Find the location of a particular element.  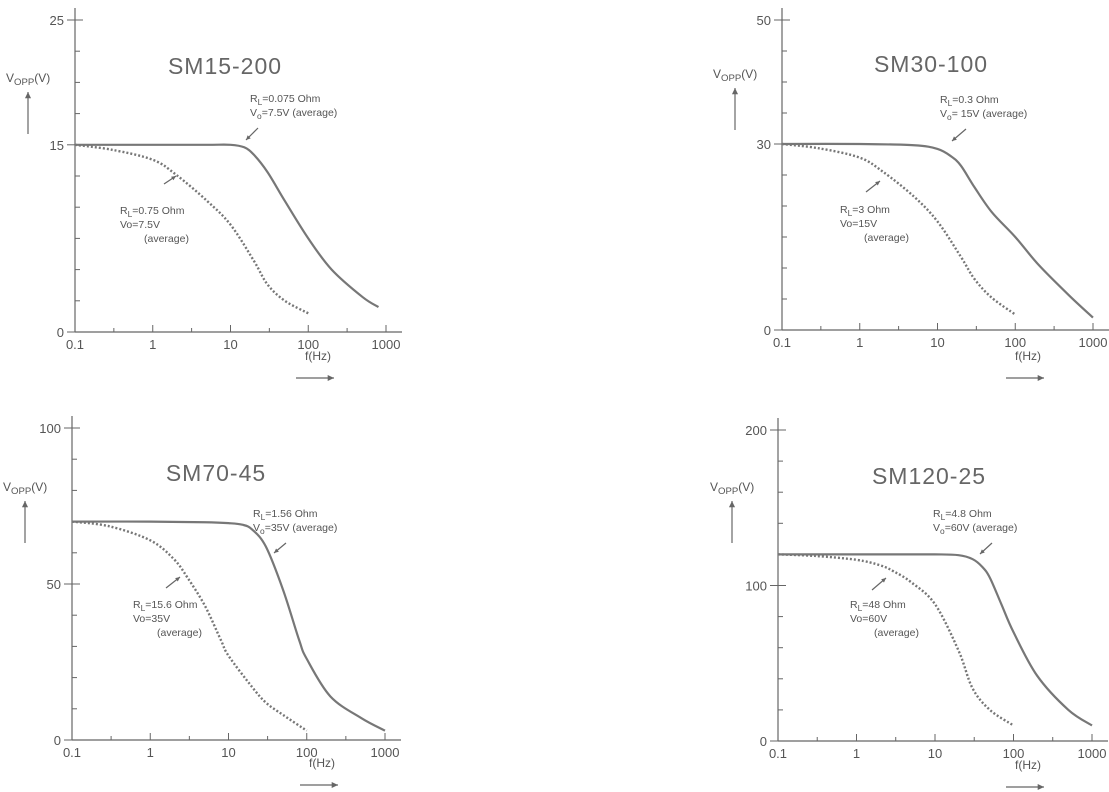

annotation-text: RL=0.75 Ohm is located at coordinates (152, 212).